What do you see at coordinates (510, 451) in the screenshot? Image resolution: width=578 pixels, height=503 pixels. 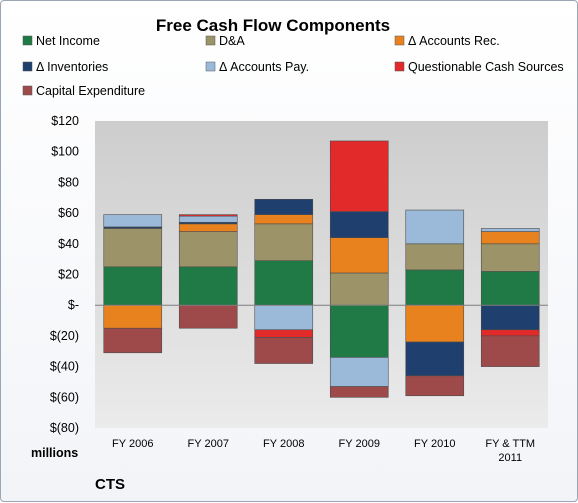 I see `x-category-label: FY & TTM 2011` at bounding box center [510, 451].